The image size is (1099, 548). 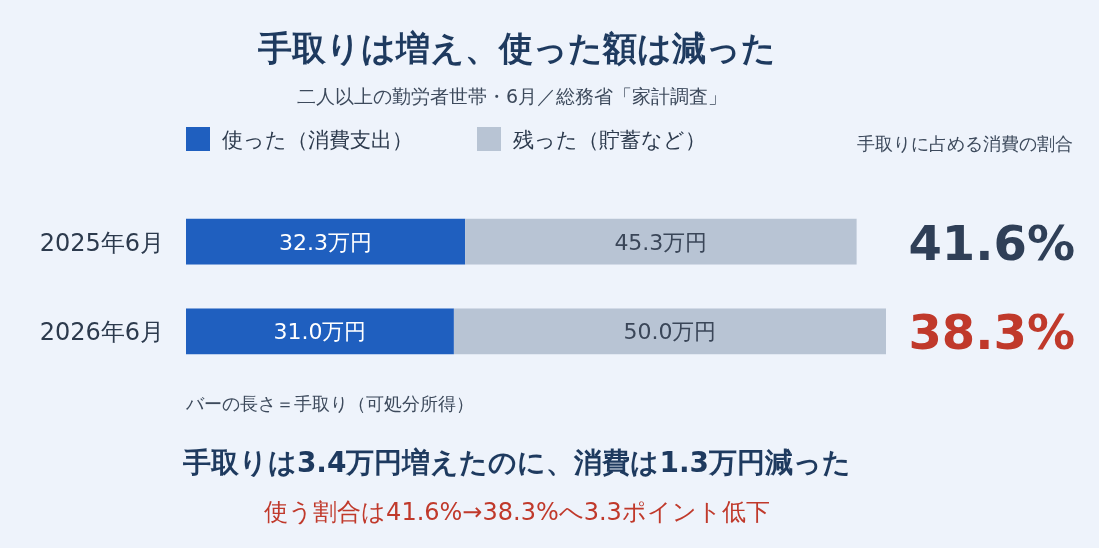 I want to click on data-label: 45.3万円, so click(x=661, y=242).